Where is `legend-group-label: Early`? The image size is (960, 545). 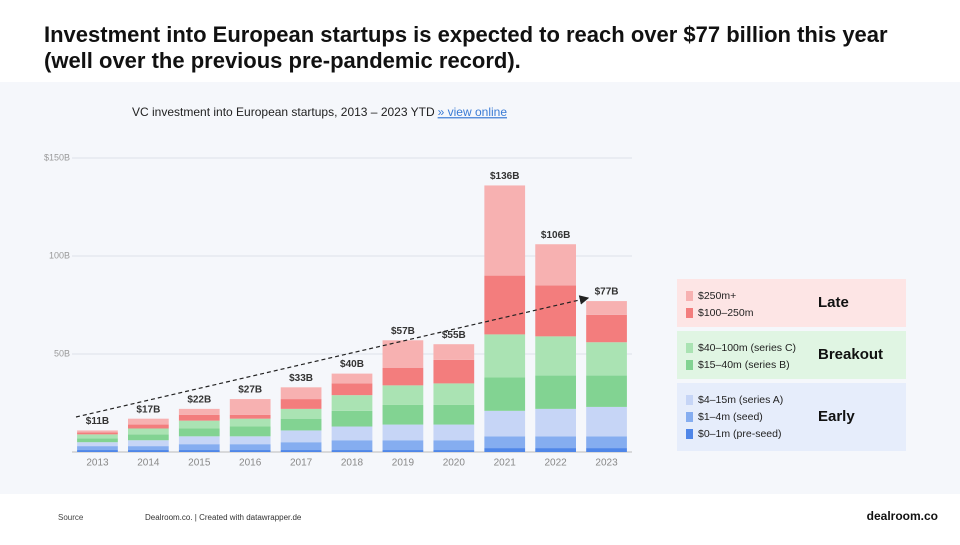 legend-group-label: Early is located at coordinates (836, 416).